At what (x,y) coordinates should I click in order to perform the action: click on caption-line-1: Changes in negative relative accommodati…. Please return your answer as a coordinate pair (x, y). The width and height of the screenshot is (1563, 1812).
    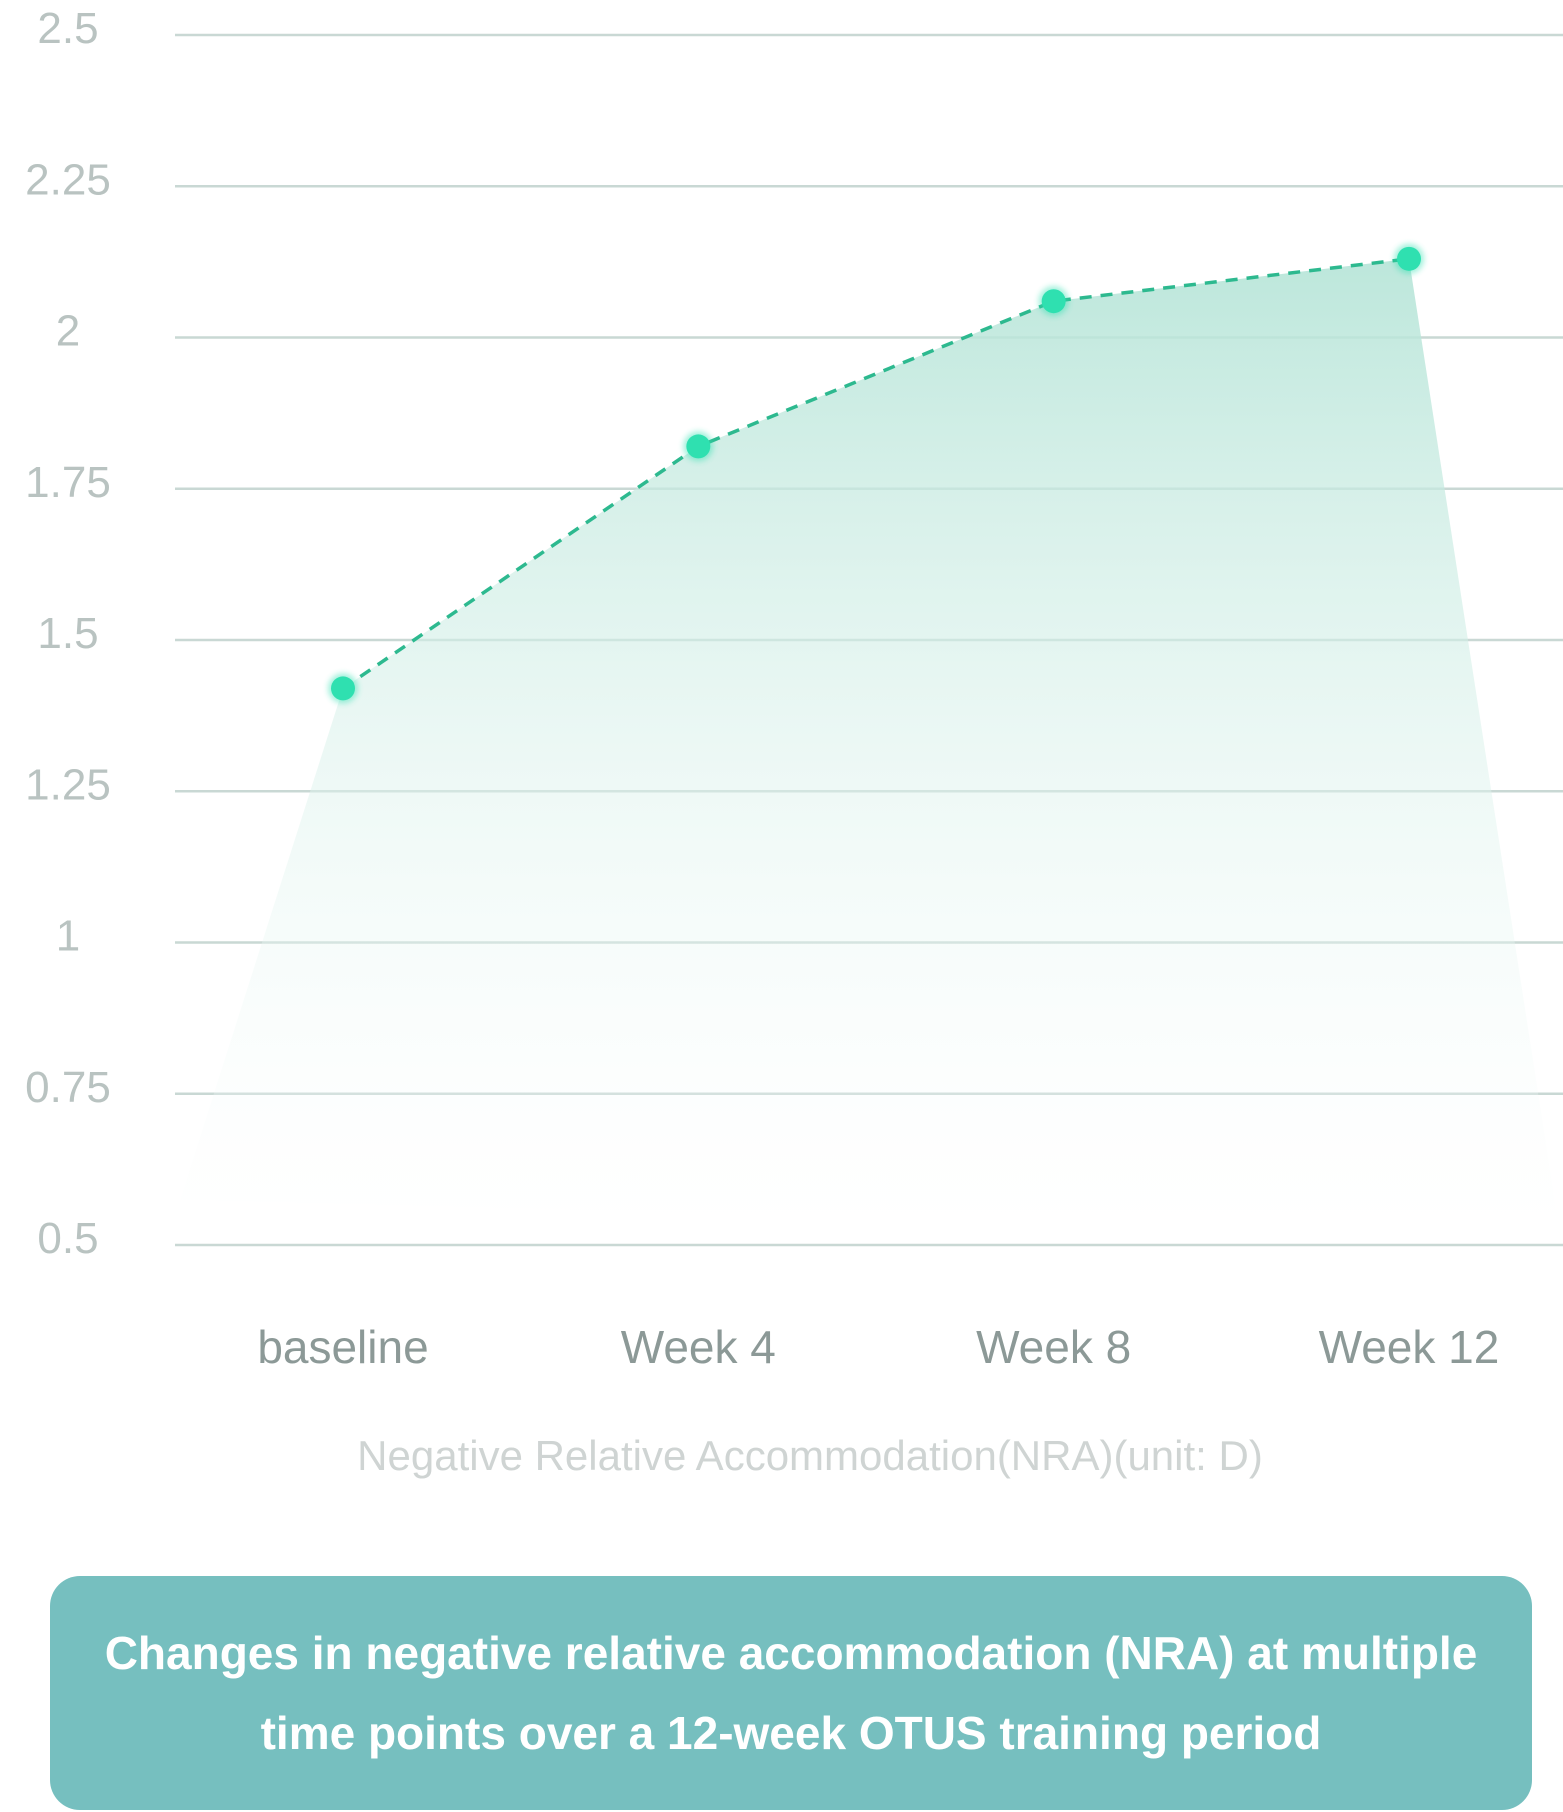
    Looking at the image, I should click on (791, 1653).